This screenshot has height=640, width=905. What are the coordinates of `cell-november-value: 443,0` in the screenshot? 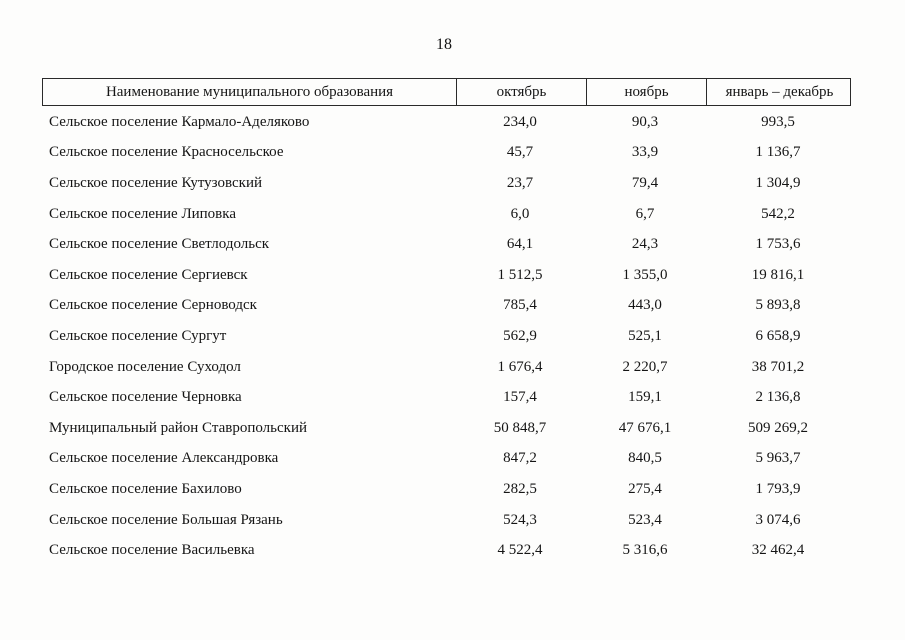 It's located at (645, 305).